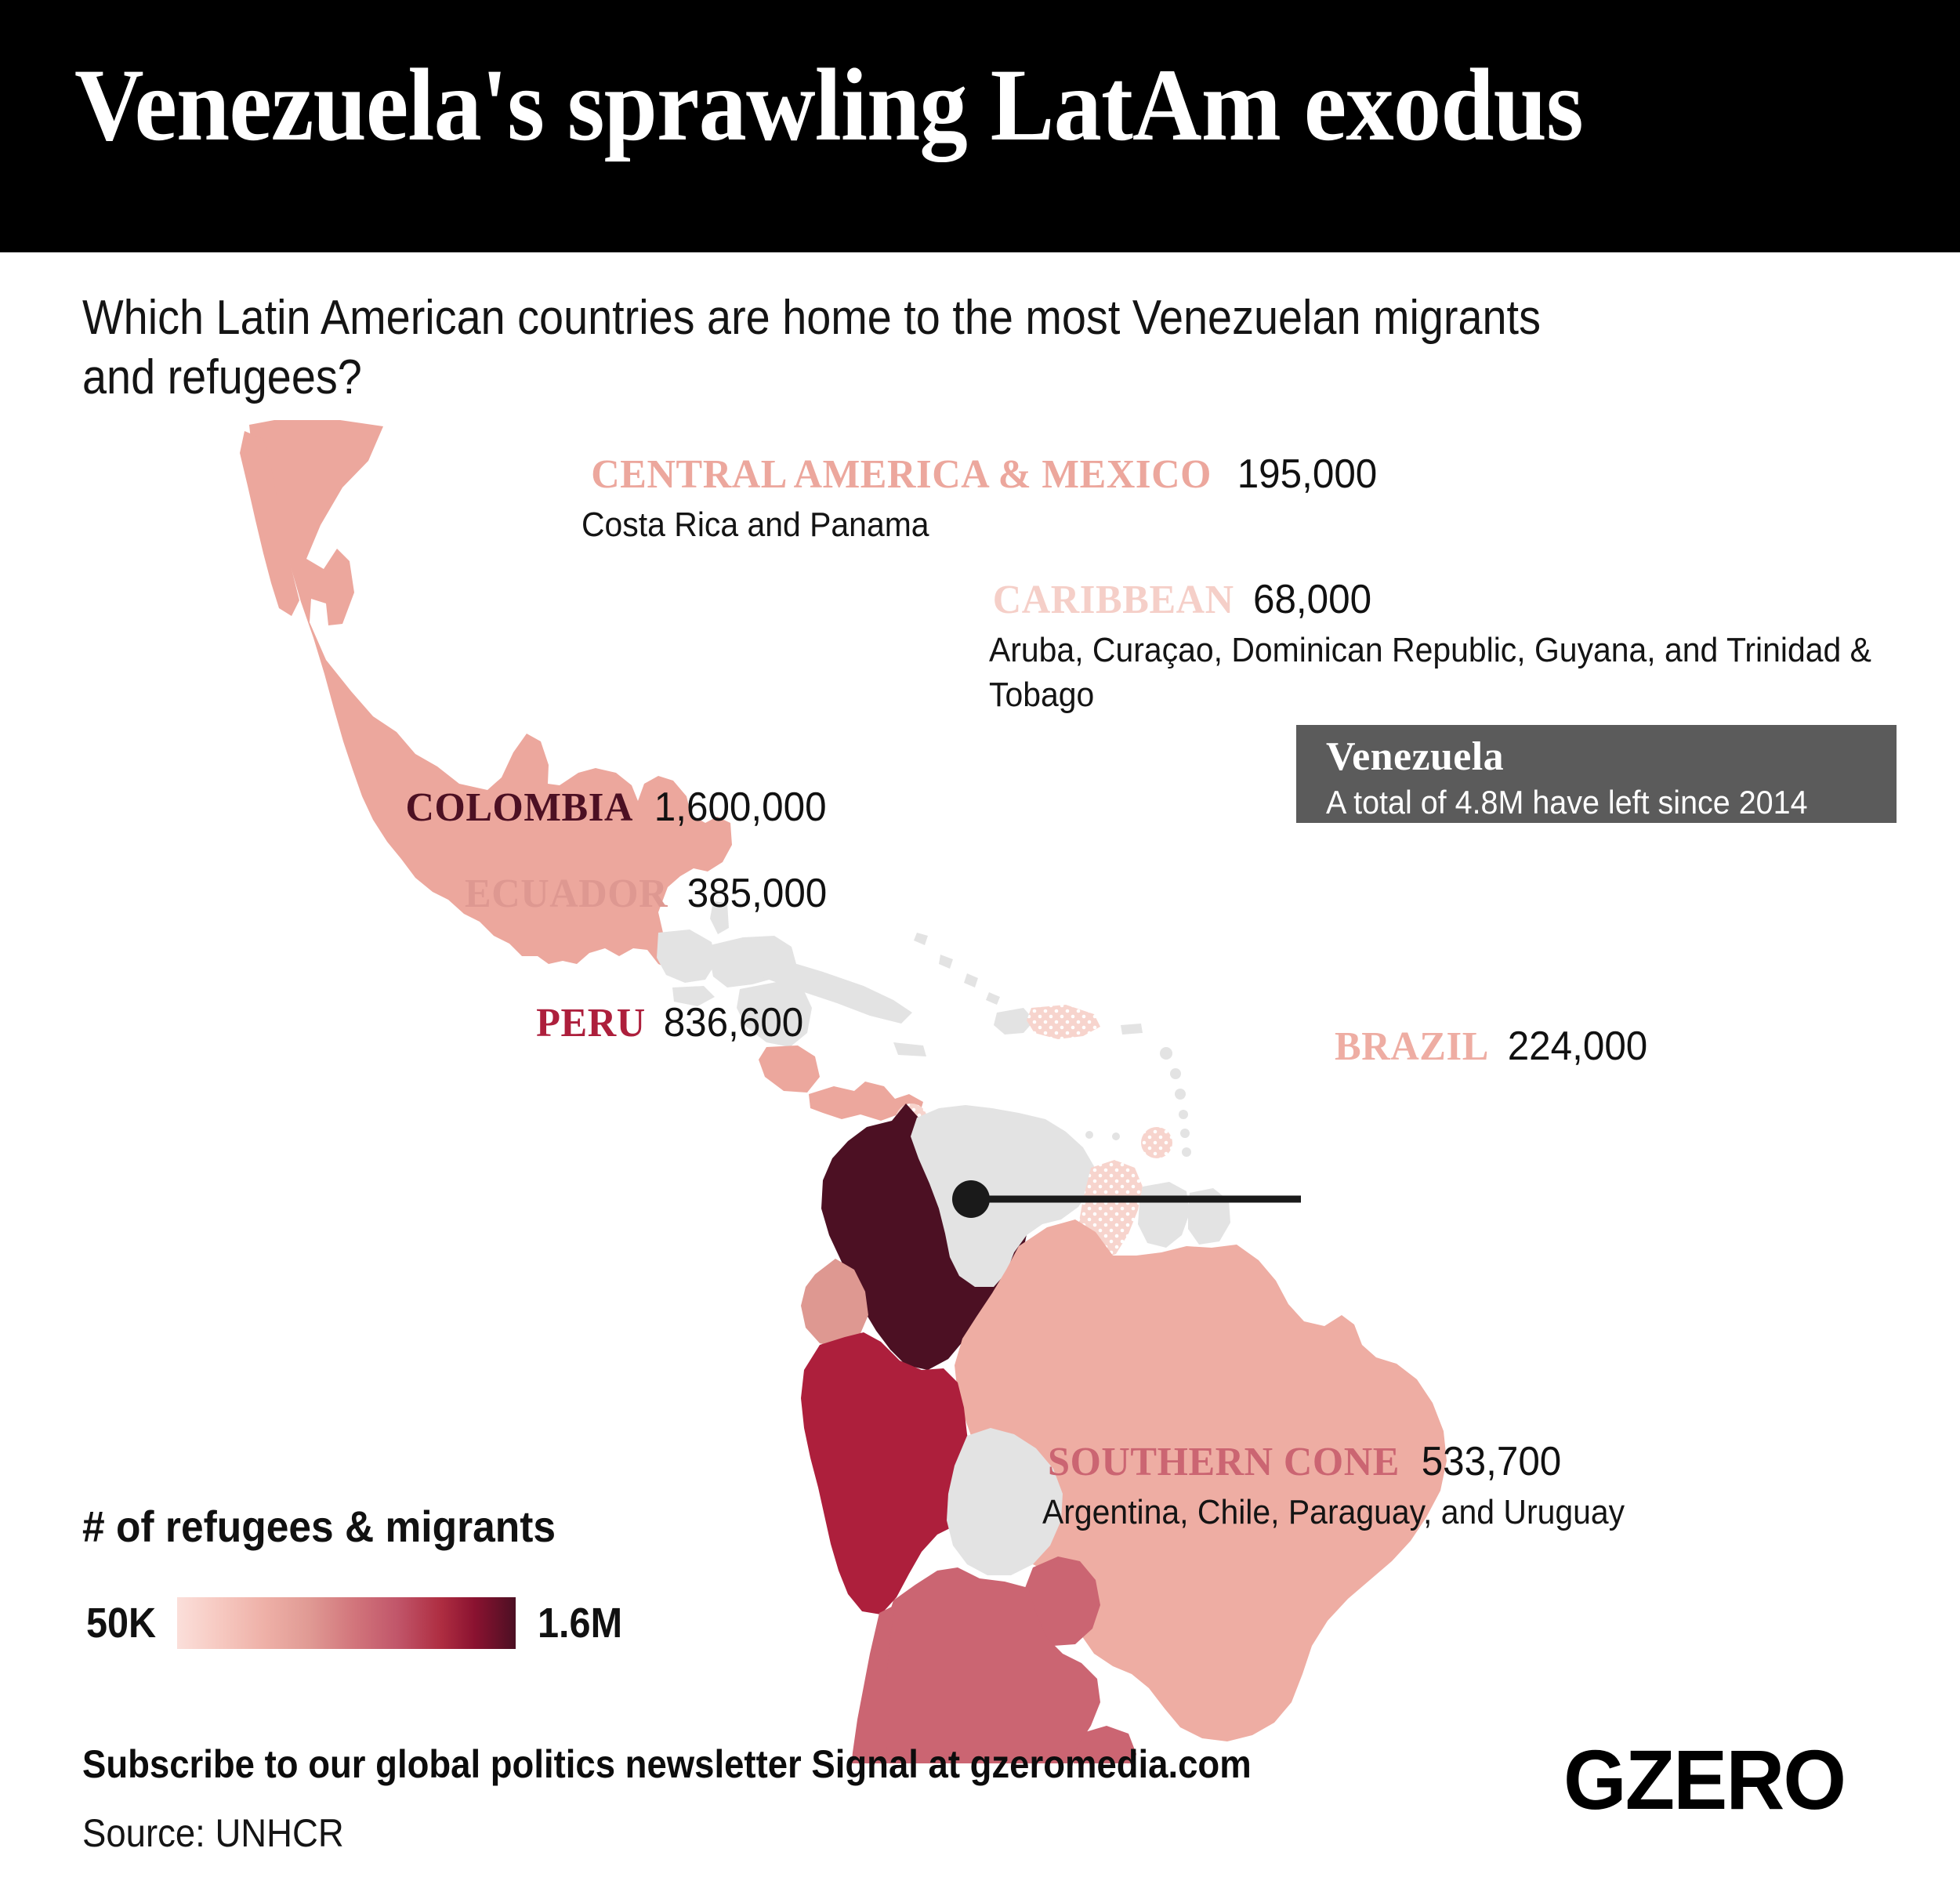 The height and width of the screenshot is (1888, 1960). What do you see at coordinates (755, 525) in the screenshot?
I see `region-detail-central-america-mexico: Costa Rica and Panama` at bounding box center [755, 525].